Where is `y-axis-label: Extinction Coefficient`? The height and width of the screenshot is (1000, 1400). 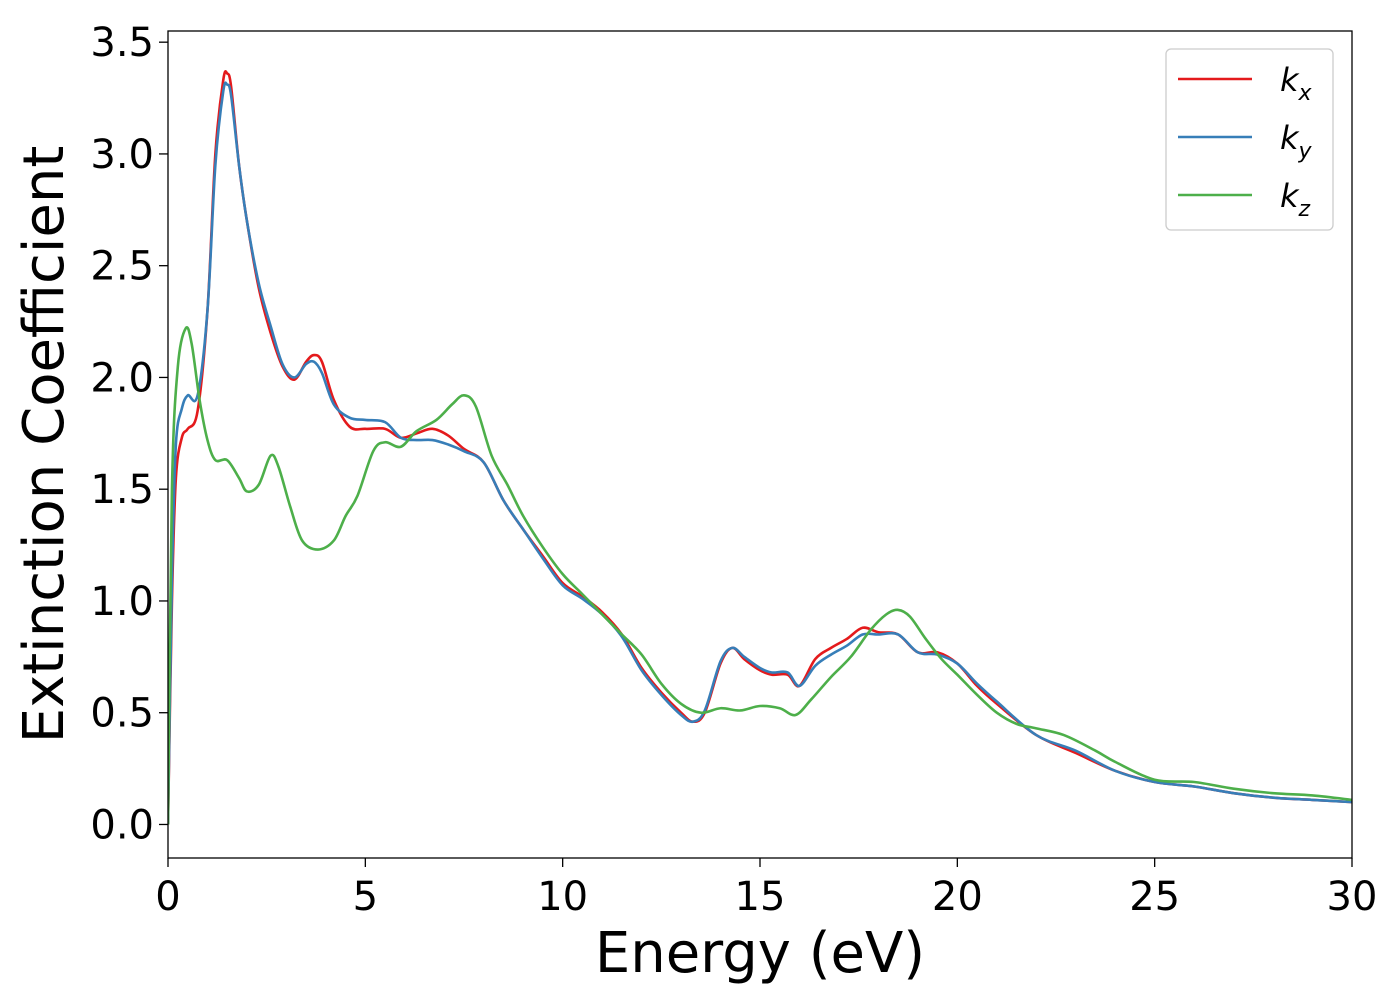 y-axis-label: Extinction Coefficient is located at coordinates (44, 445).